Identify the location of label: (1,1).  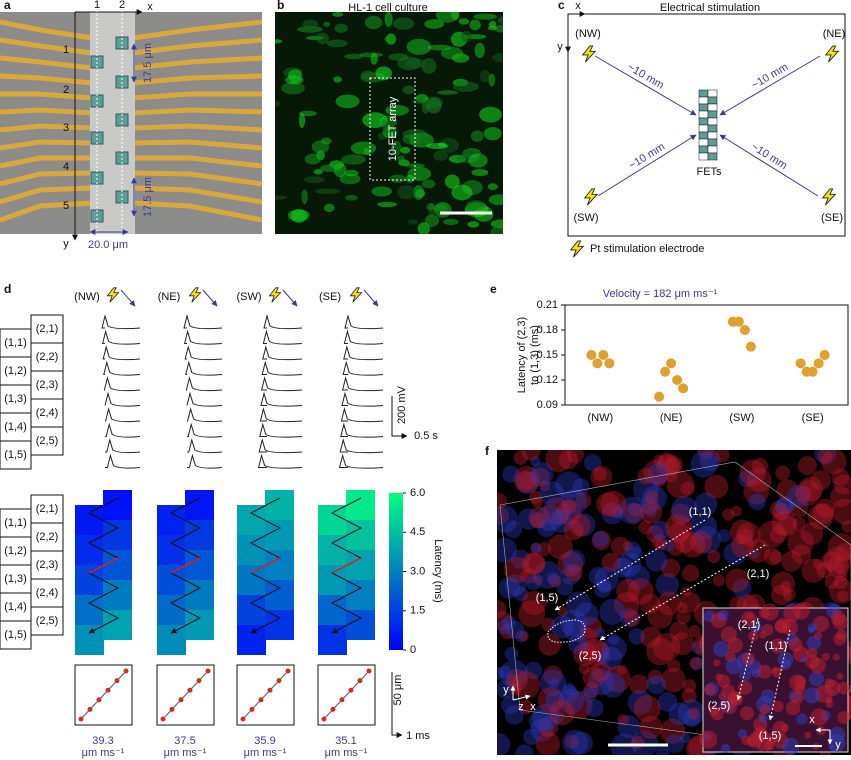
(15, 523).